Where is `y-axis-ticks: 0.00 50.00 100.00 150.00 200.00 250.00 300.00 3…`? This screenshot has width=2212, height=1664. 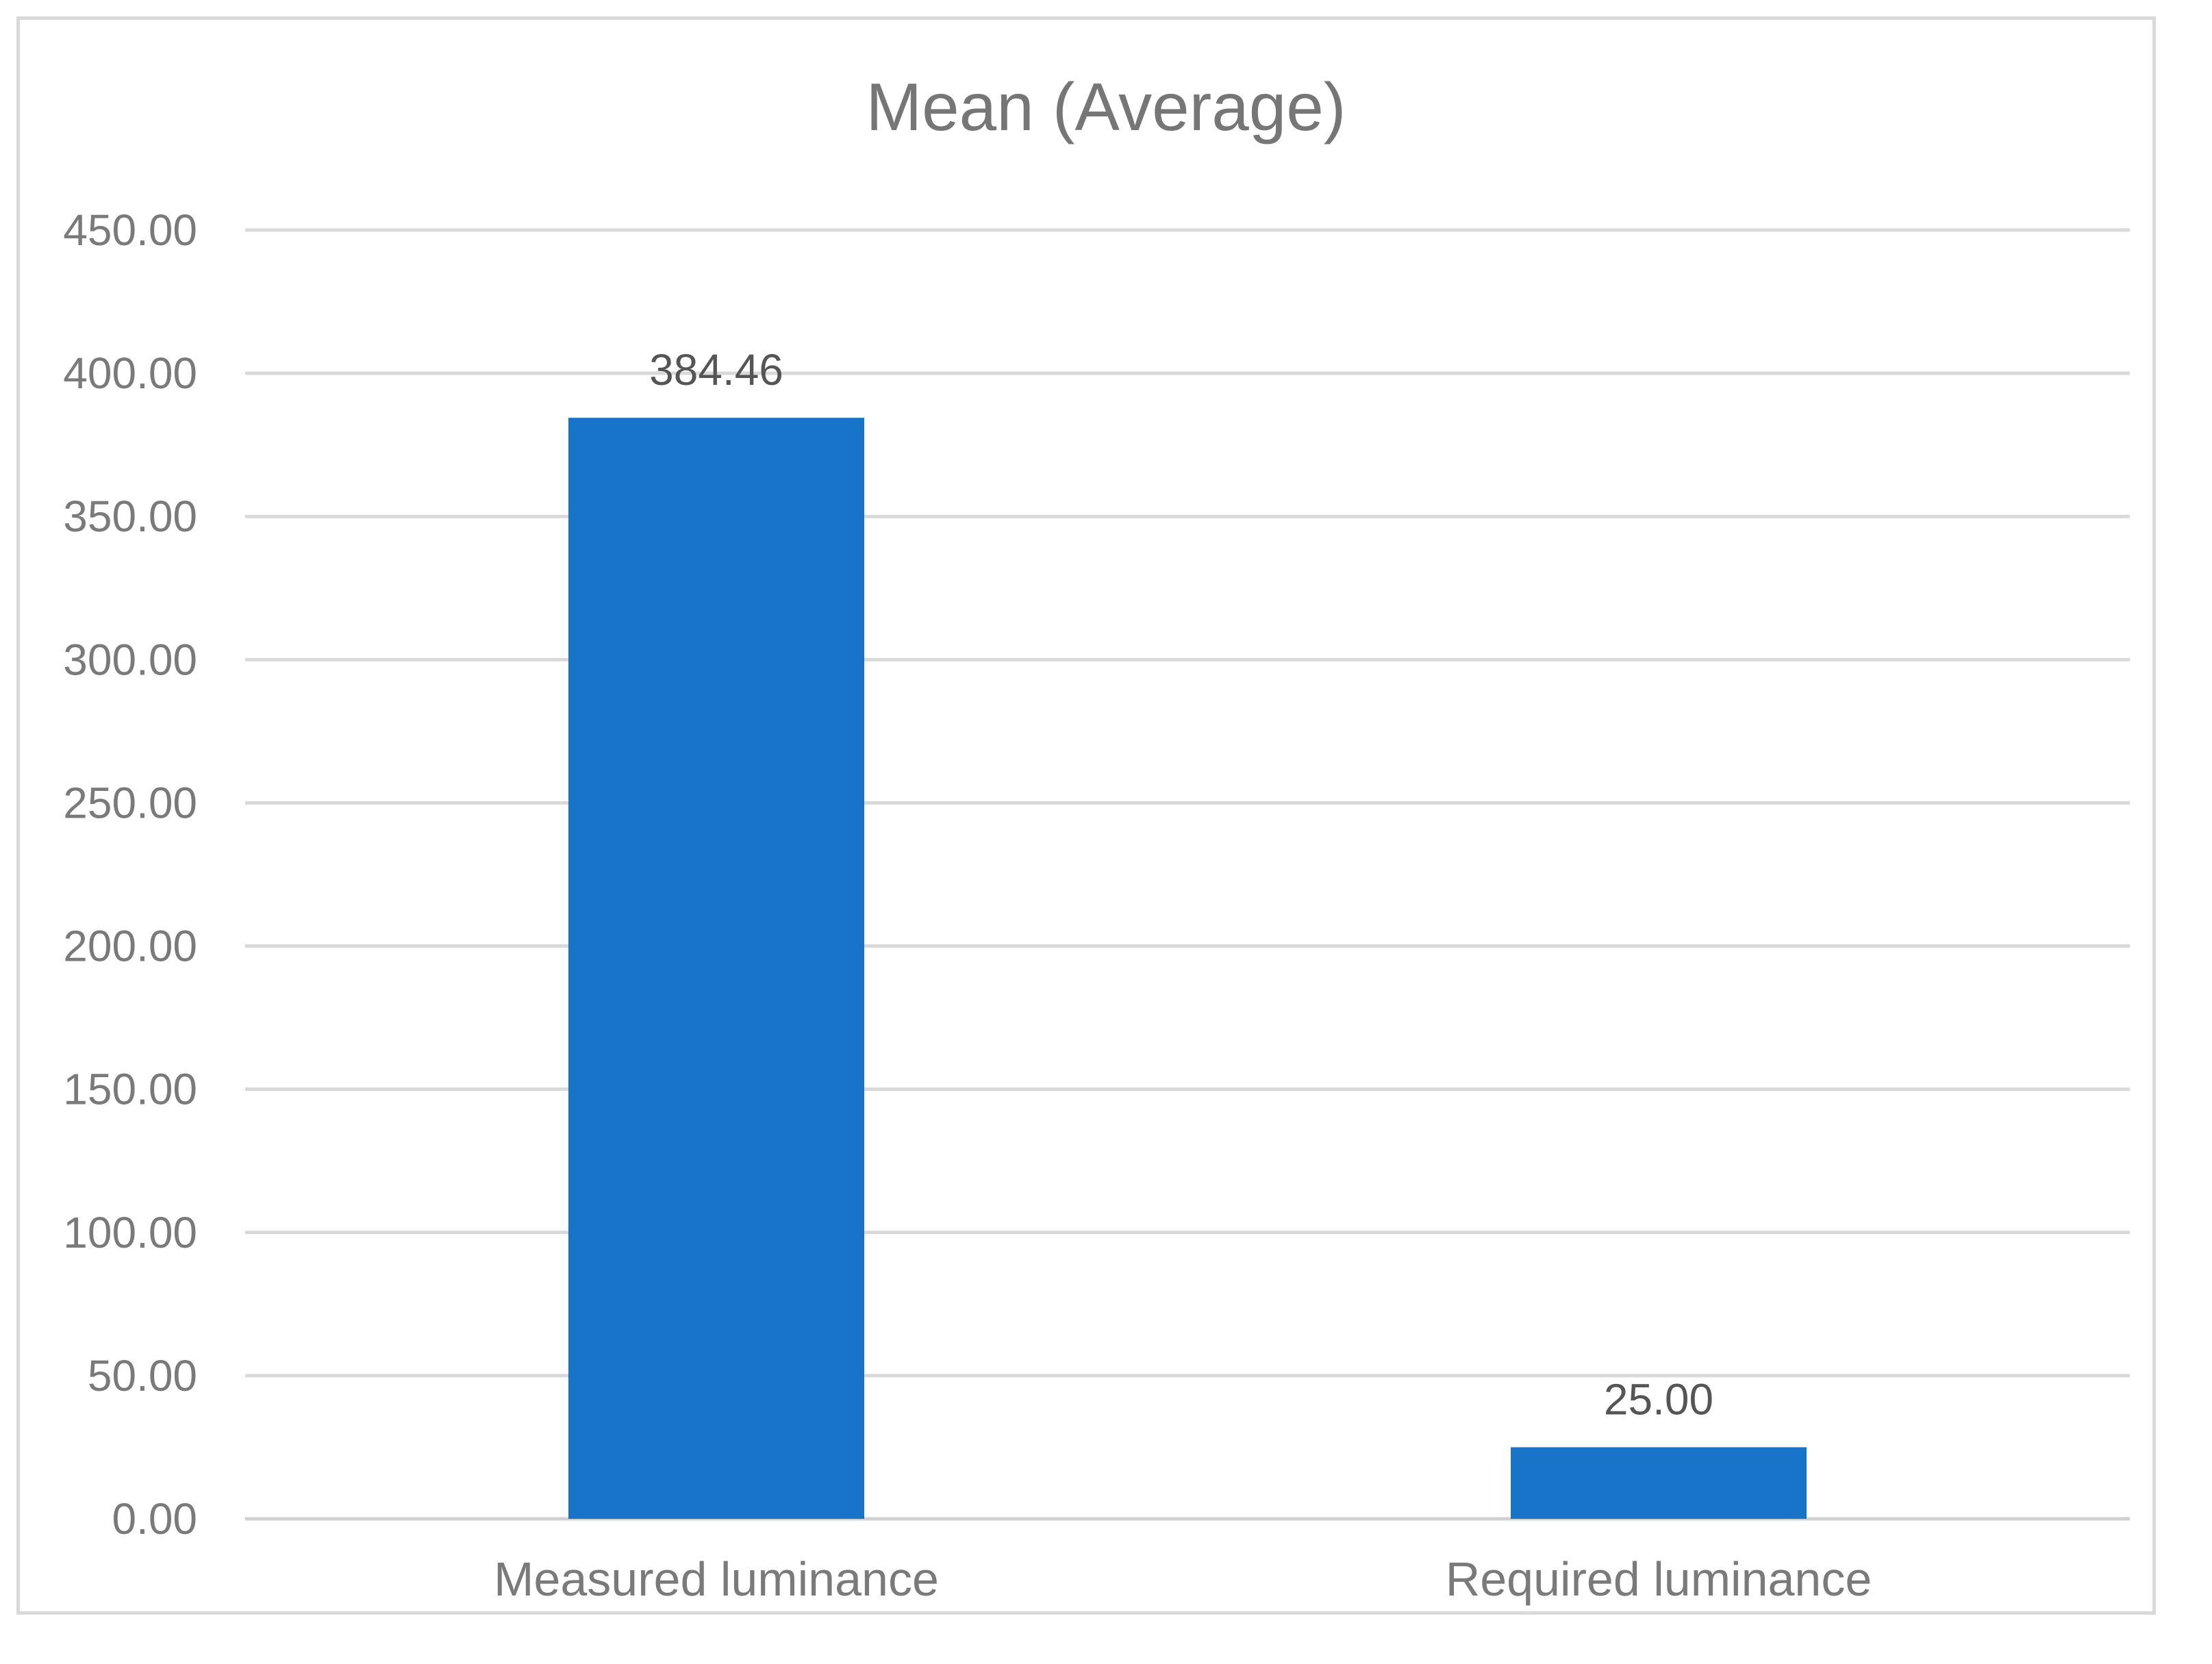 y-axis-ticks: 0.00 50.00 100.00 150.00 200.00 250.00 300.00 3… is located at coordinates (130, 874).